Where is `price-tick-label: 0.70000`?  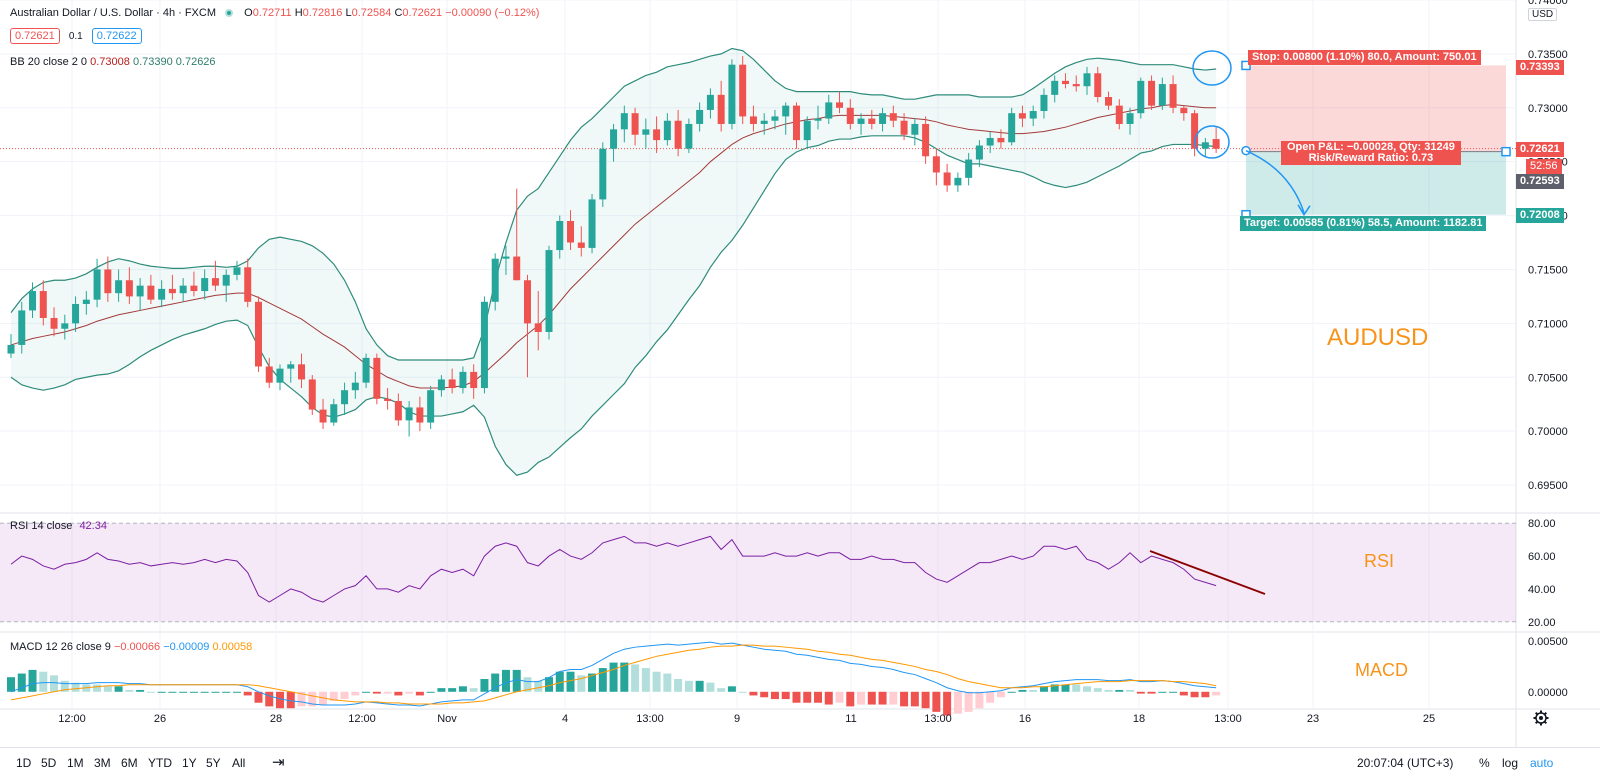
price-tick-label: 0.70000 is located at coordinates (1548, 432).